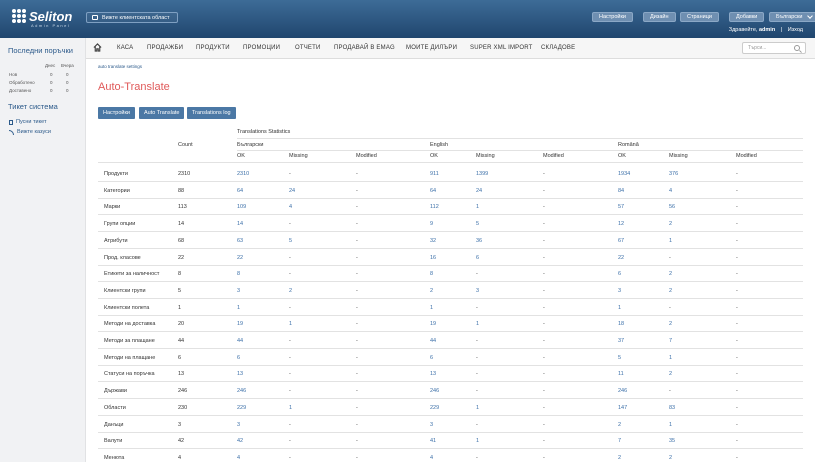 The width and height of the screenshot is (815, 462). What do you see at coordinates (620, 357) in the screenshot?
I see `cell-ok: 5` at bounding box center [620, 357].